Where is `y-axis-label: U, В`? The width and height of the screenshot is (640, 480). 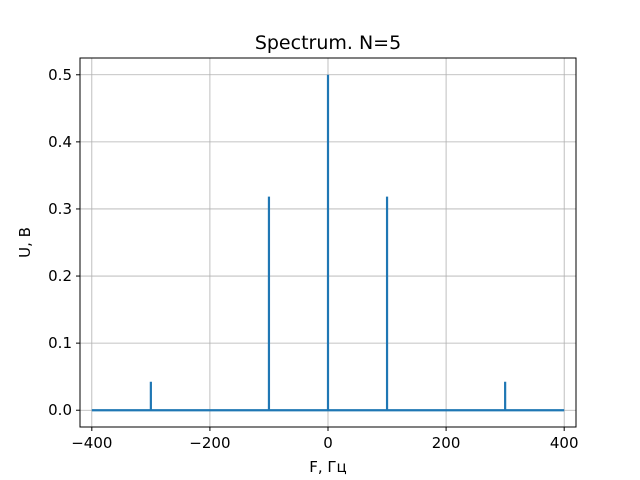 y-axis-label: U, В is located at coordinates (25, 242).